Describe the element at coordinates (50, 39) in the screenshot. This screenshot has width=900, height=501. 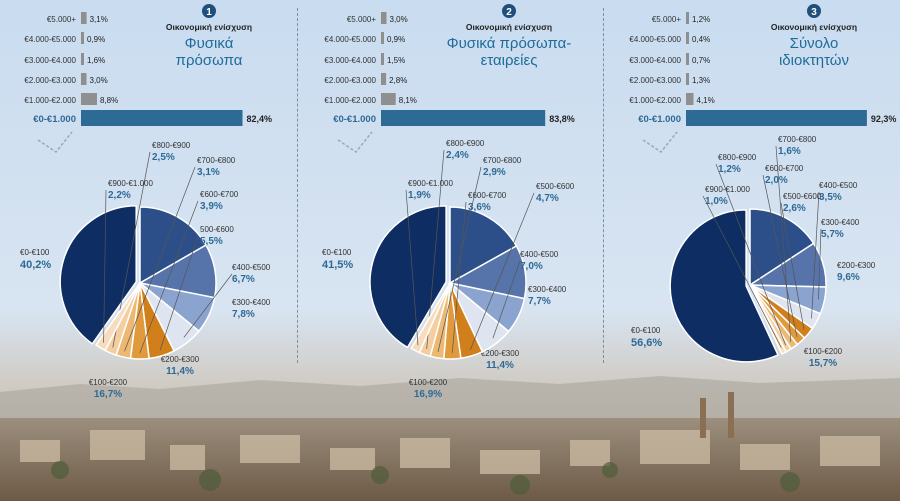
I see `bar-category-label: €4.000-€5.000` at that location.